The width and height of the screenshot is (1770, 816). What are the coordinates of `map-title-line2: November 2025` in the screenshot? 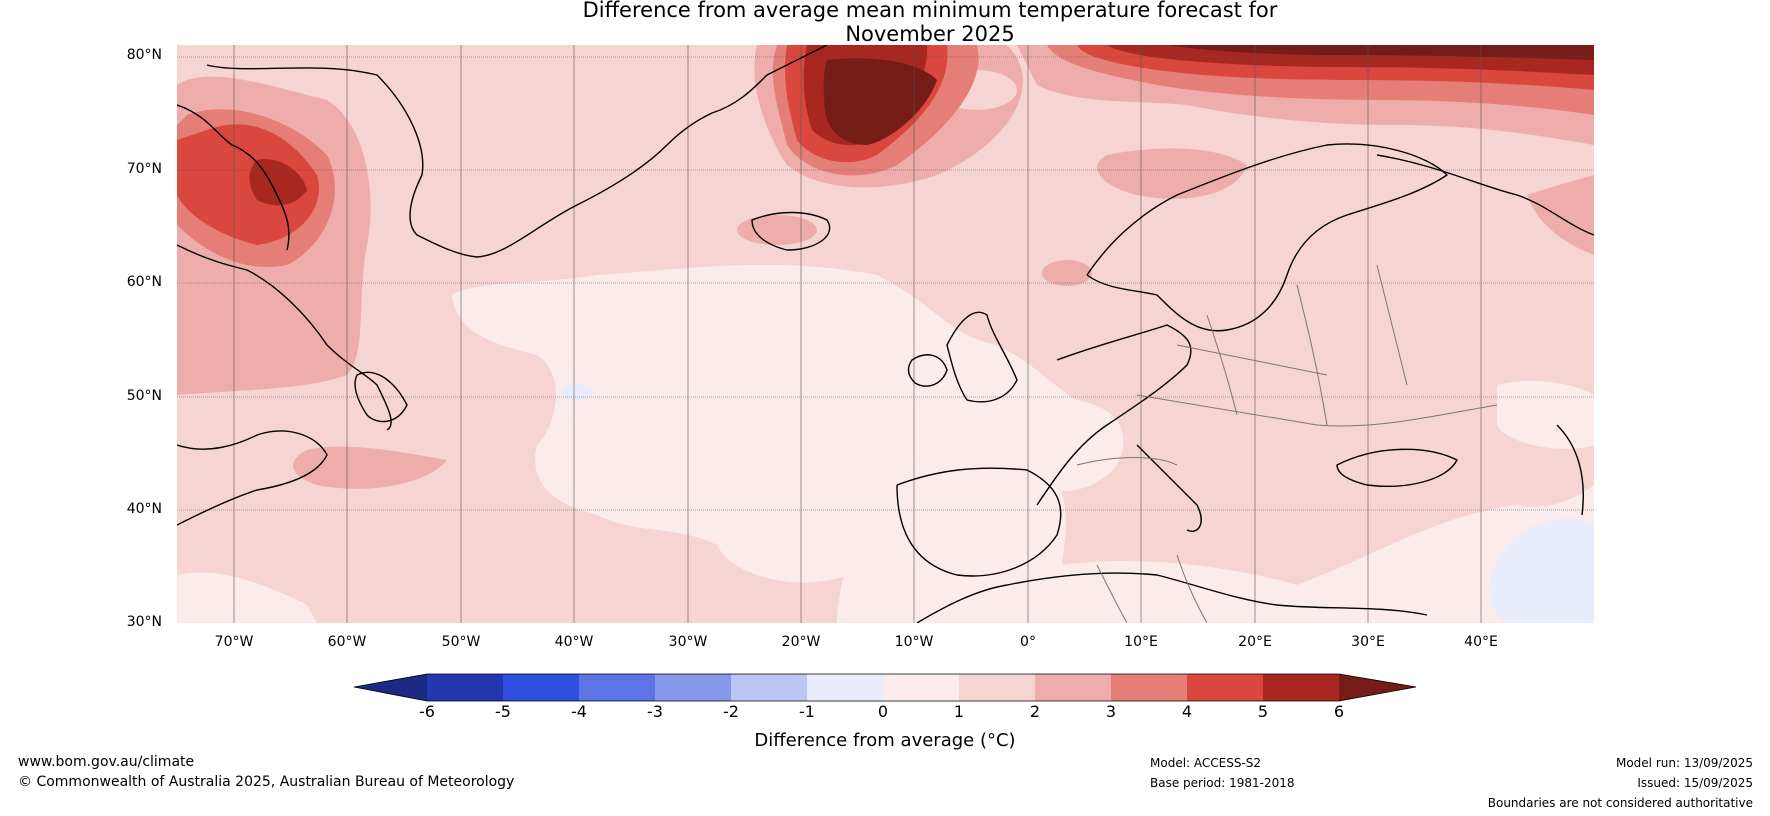 It's located at (930, 34).